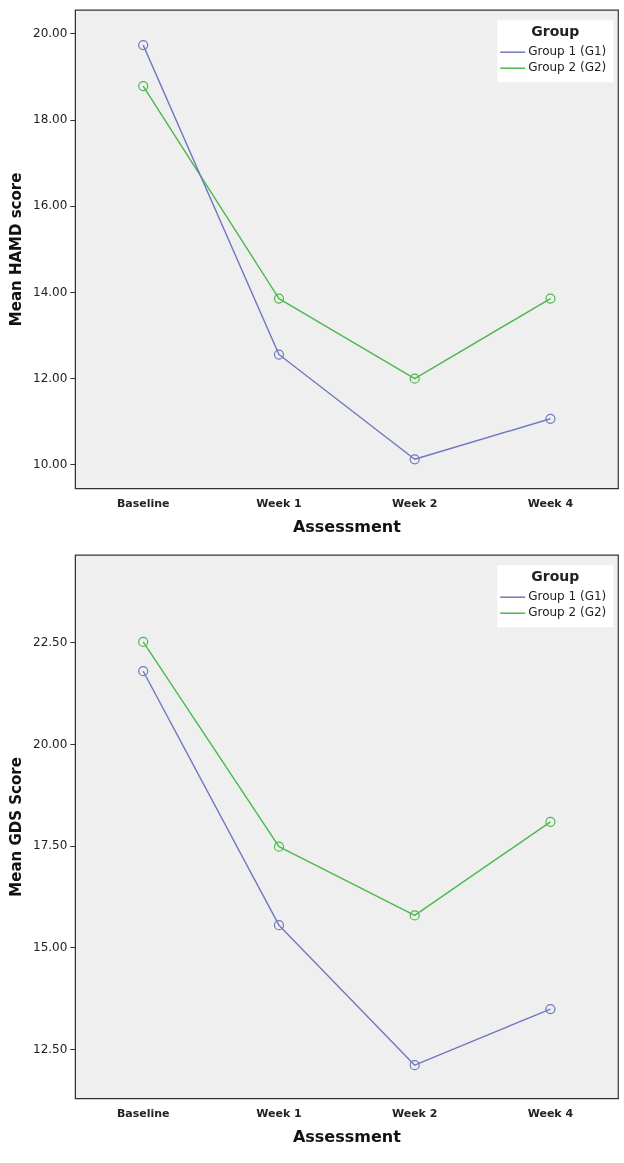 The image size is (624, 1163). What do you see at coordinates (50, 1048) in the screenshot?
I see `y-tick-label: 12.50` at bounding box center [50, 1048].